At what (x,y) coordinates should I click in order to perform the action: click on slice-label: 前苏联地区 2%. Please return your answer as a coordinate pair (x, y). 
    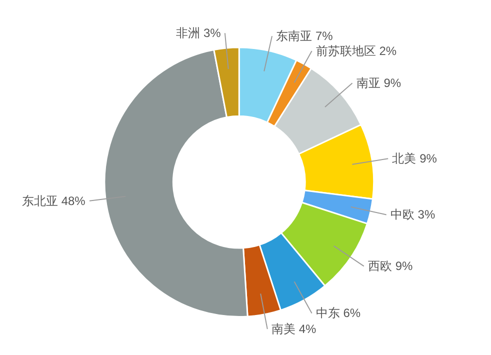
    Looking at the image, I should click on (356, 51).